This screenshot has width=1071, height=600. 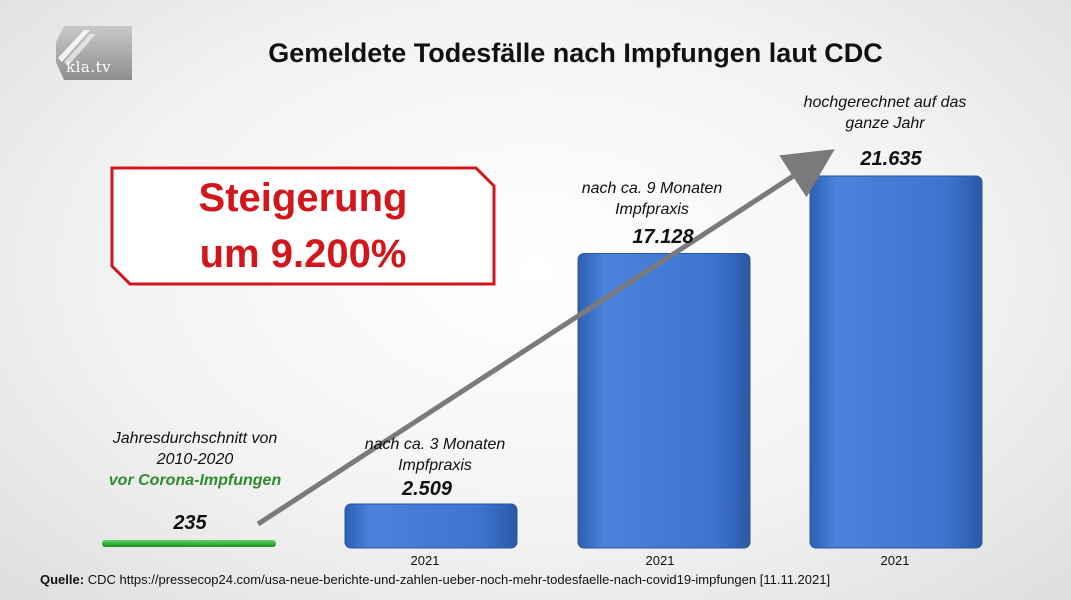 What do you see at coordinates (435, 444) in the screenshot?
I see `bar1-annotation-line1: nach ca. 3 Monaten` at bounding box center [435, 444].